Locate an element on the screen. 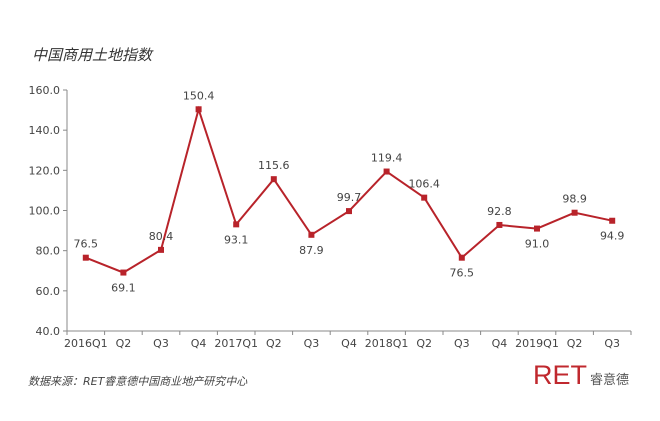 The width and height of the screenshot is (660, 421). data-label: 80.4 is located at coordinates (161, 236).